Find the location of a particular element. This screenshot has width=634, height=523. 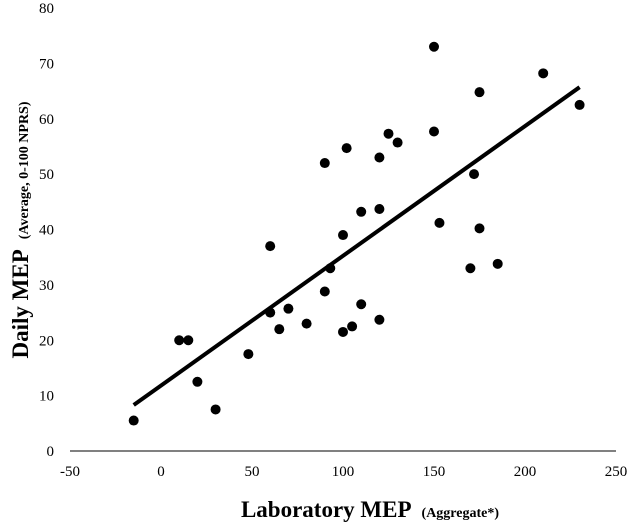

y-tick-label: 30 is located at coordinates (46, 286).